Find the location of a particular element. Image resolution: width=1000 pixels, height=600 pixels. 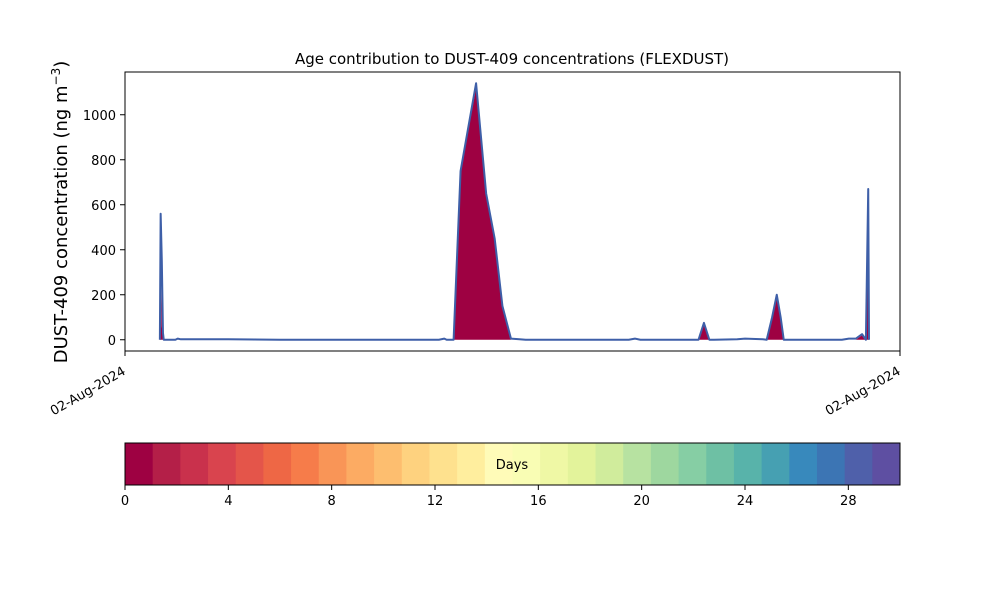

colorbar-tick-label: 4 is located at coordinates (228, 501).